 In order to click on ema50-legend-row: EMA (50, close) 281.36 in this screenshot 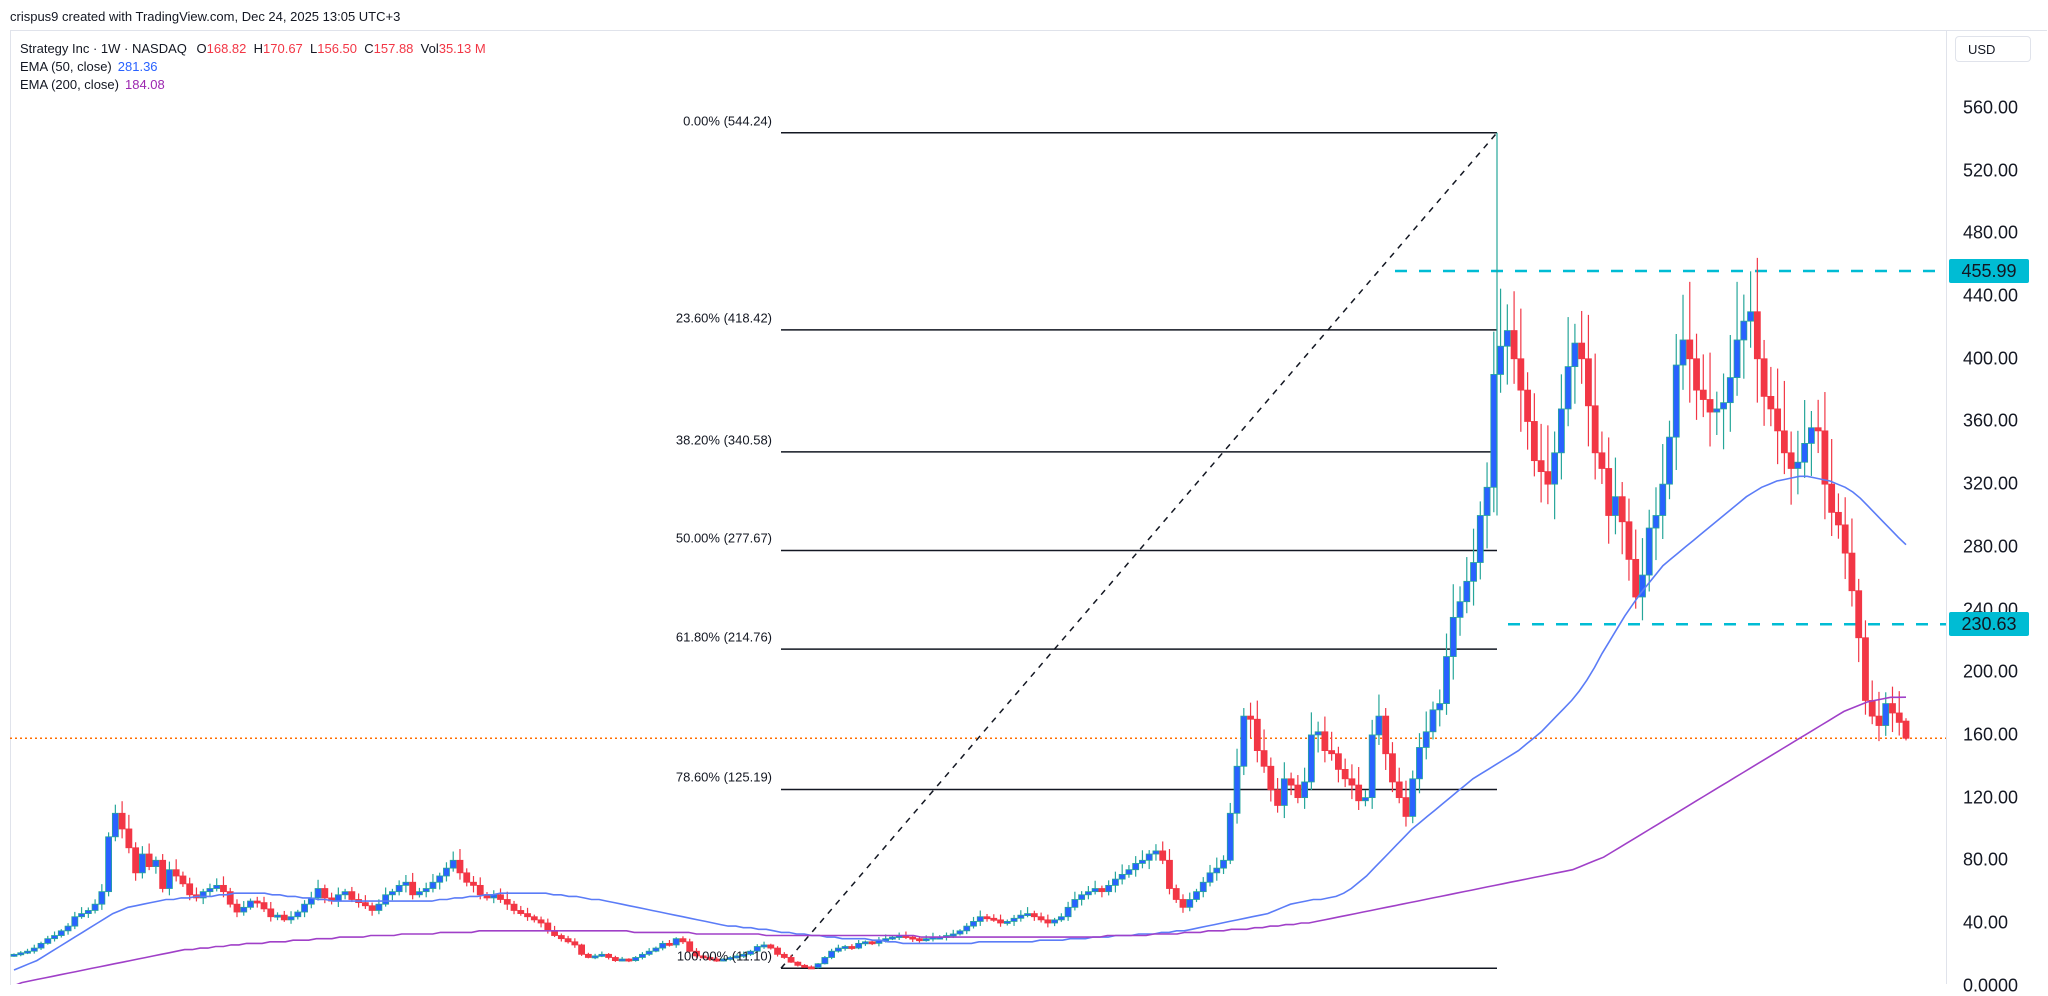, I will do `click(253, 67)`.